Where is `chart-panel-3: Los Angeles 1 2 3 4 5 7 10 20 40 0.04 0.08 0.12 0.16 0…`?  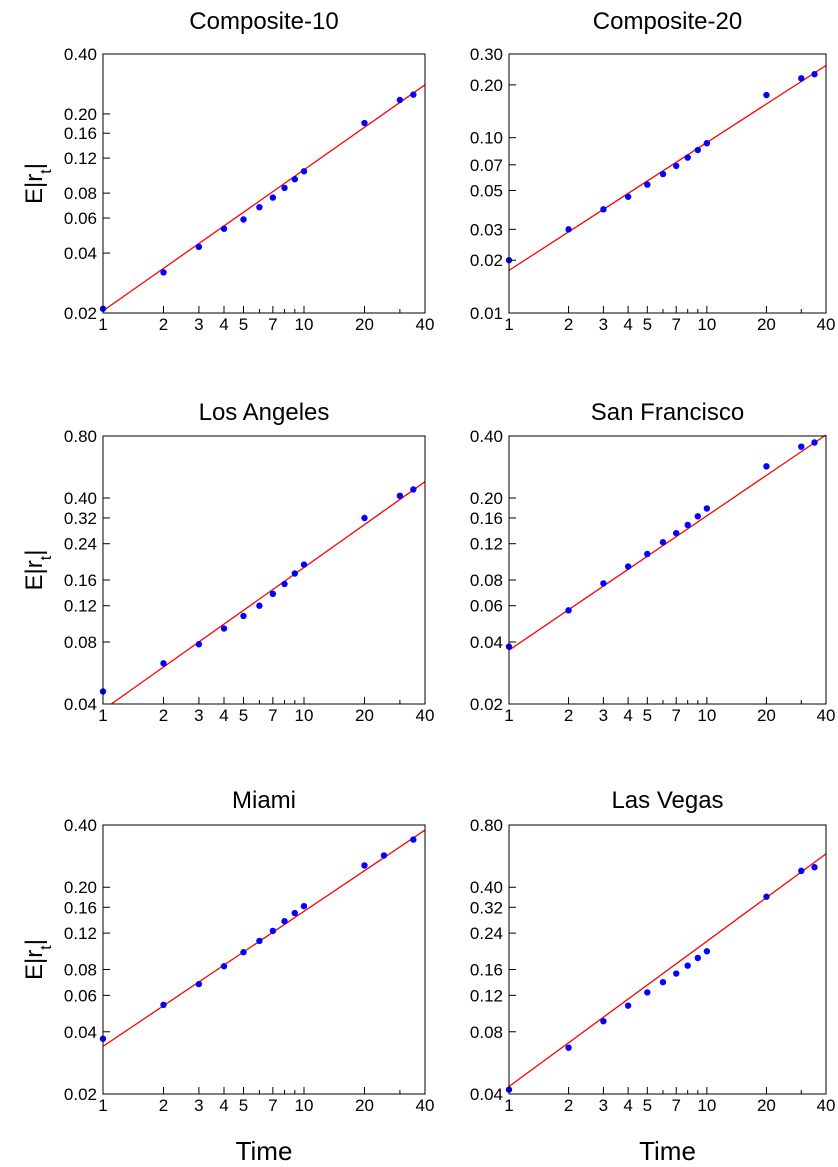 chart-panel-3: Los Angeles 1 2 3 4 5 7 10 20 40 0.04 0.08 0.12 0.16 0… is located at coordinates (227, 562).